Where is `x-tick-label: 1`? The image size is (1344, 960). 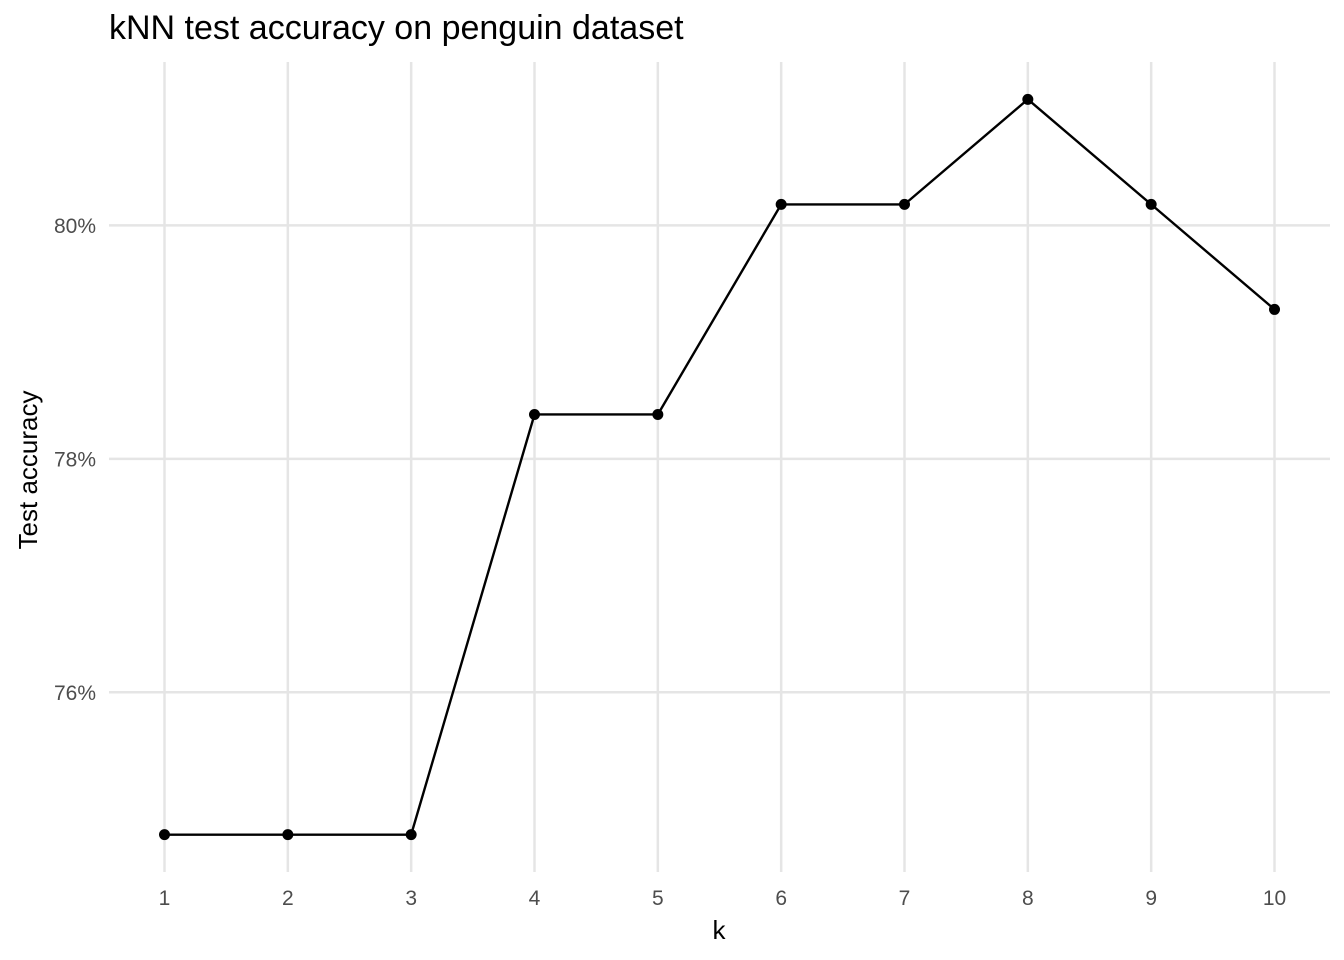
x-tick-label: 1 is located at coordinates (165, 898).